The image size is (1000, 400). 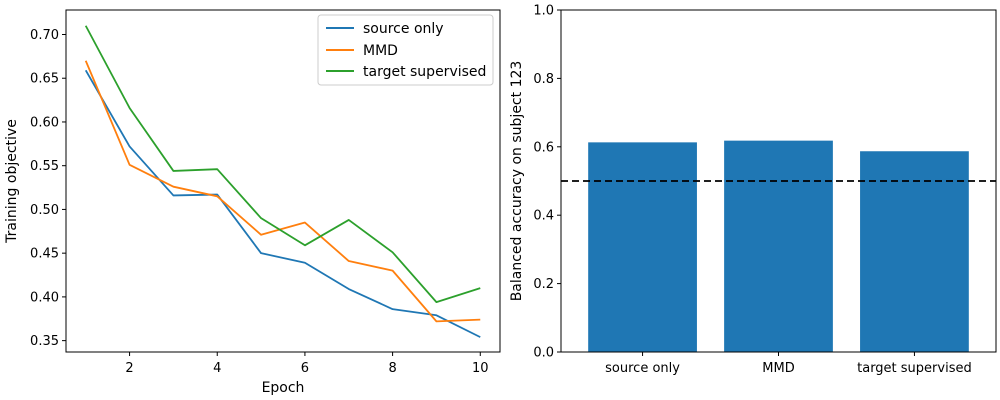 What do you see at coordinates (517, 181) in the screenshot?
I see `right-y-axis-label: Balanced accuracy on subject 123` at bounding box center [517, 181].